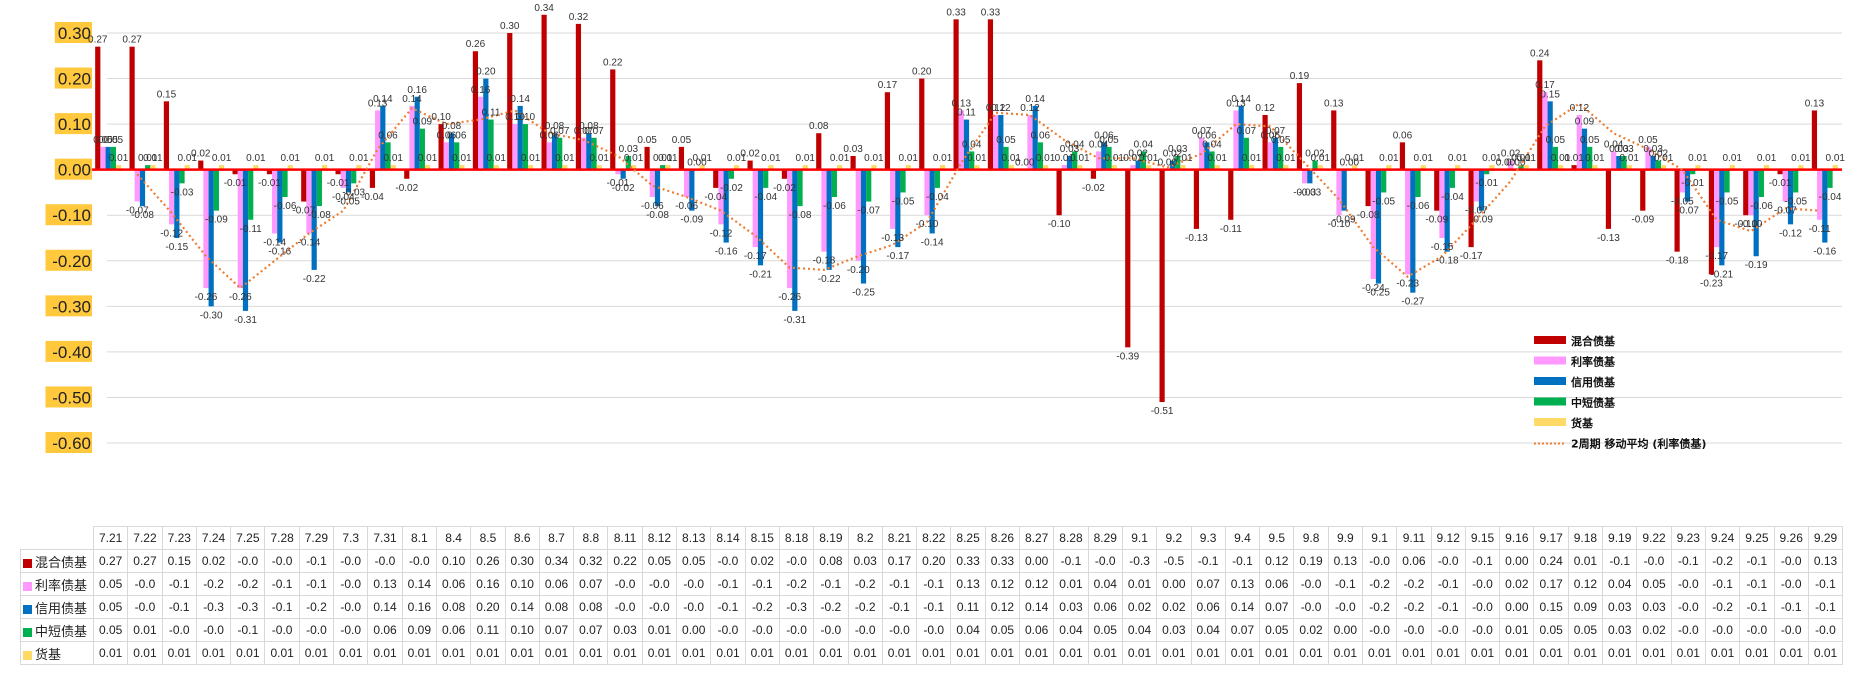  Describe the element at coordinates (1403, 135) in the screenshot. I see `data-label: 0.06` at that location.